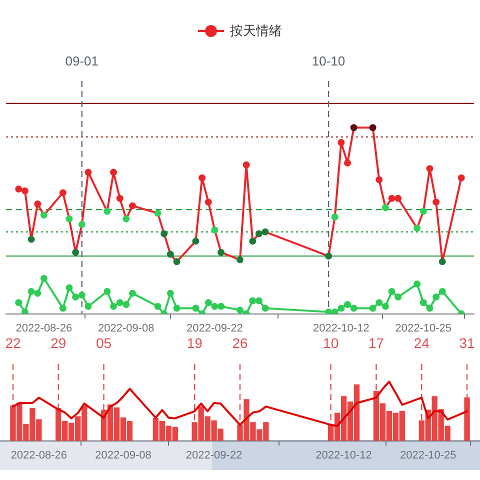  Describe the element at coordinates (376, 342) in the screenshot. I see `ref-line-label: 17` at that location.